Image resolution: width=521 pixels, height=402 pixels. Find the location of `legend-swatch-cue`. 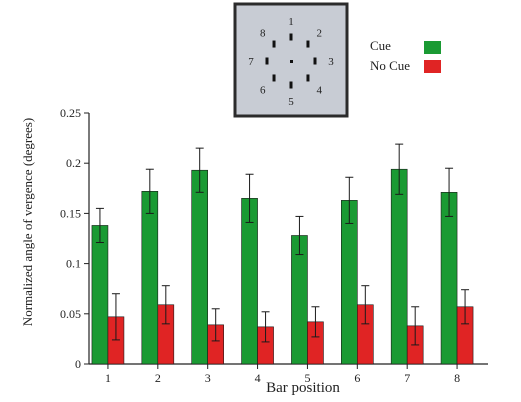

legend-swatch-cue is located at coordinates (432, 47).